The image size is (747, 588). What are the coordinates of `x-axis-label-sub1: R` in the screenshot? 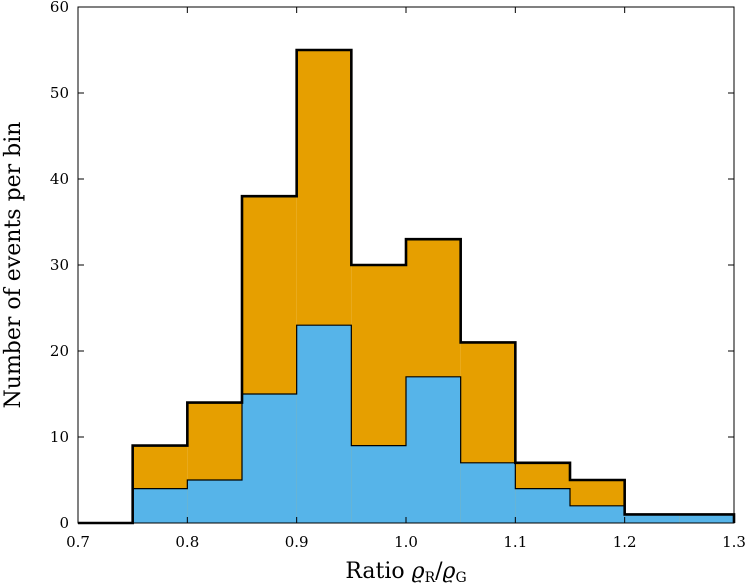 It's located at (430, 578).